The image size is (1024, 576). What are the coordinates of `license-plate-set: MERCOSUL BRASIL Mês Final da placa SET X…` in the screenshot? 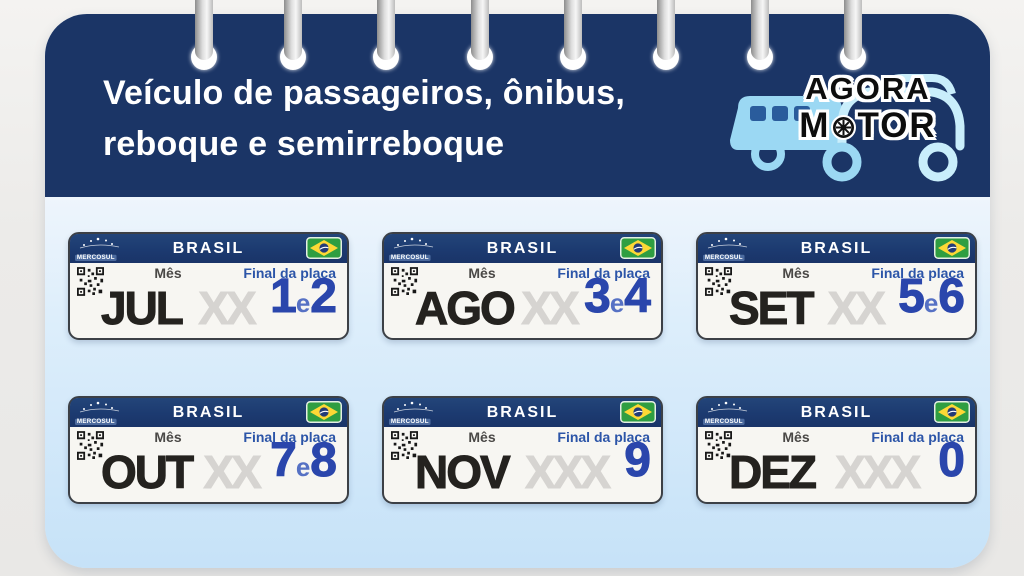 It's located at (836, 286).